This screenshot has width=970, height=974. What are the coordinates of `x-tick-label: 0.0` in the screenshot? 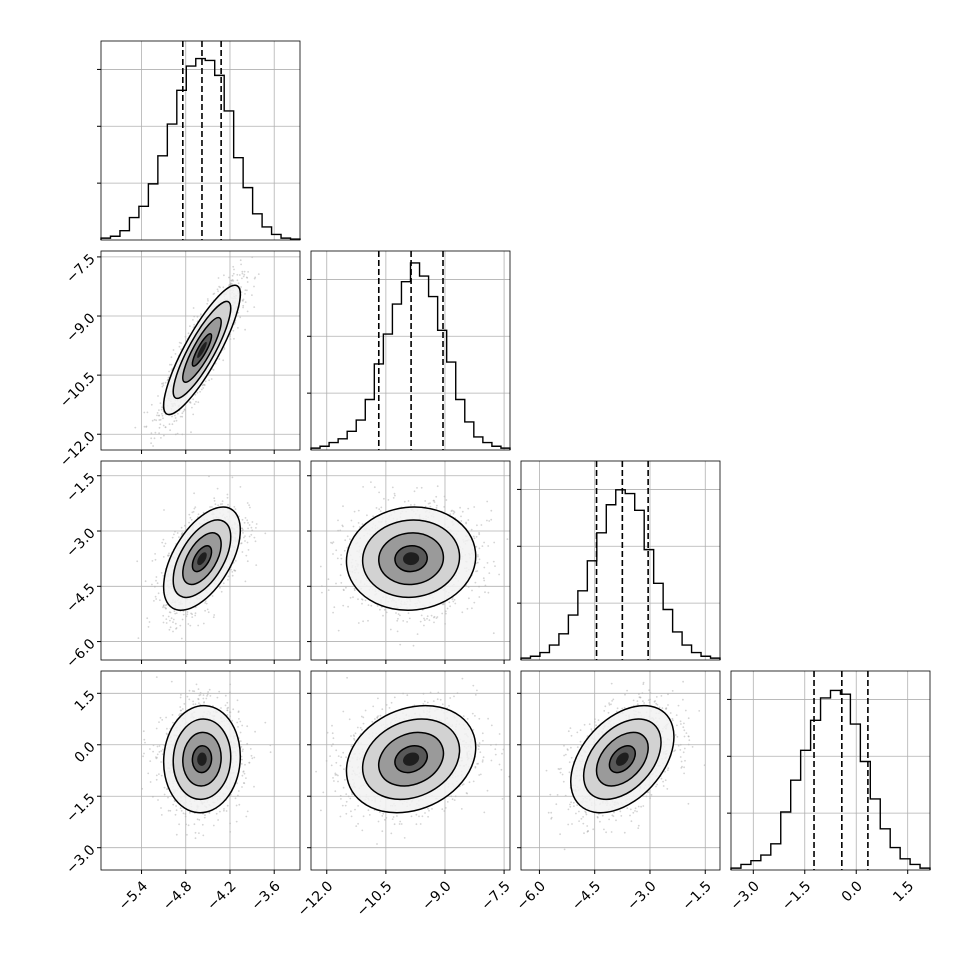 It's located at (852, 891).